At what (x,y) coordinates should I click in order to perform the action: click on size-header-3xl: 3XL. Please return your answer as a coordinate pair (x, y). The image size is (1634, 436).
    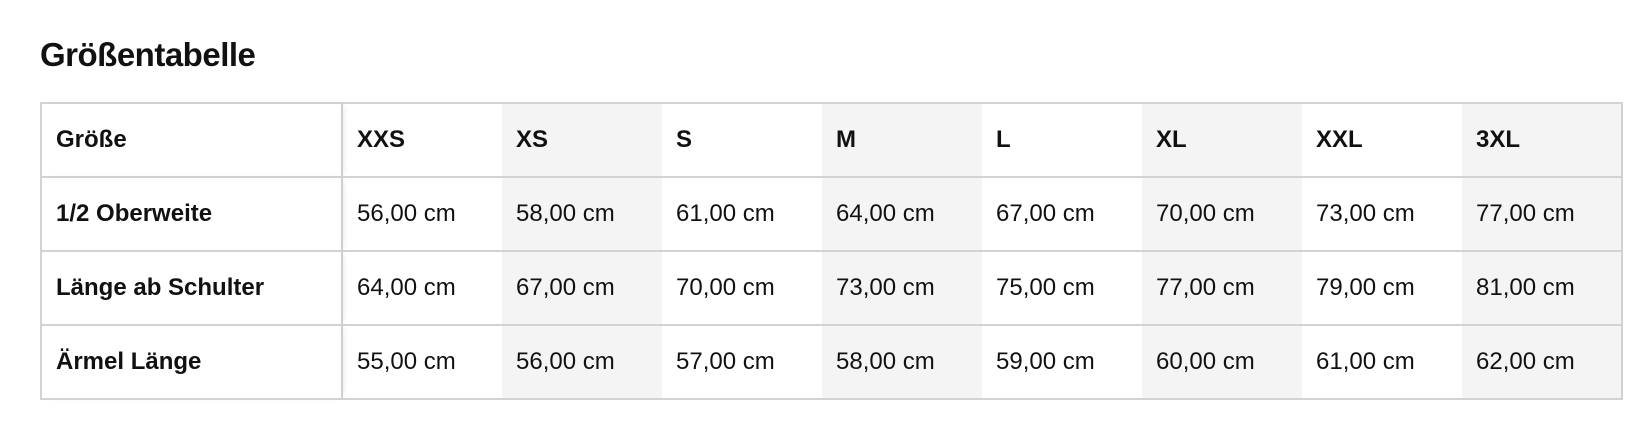
    Looking at the image, I should click on (1542, 140).